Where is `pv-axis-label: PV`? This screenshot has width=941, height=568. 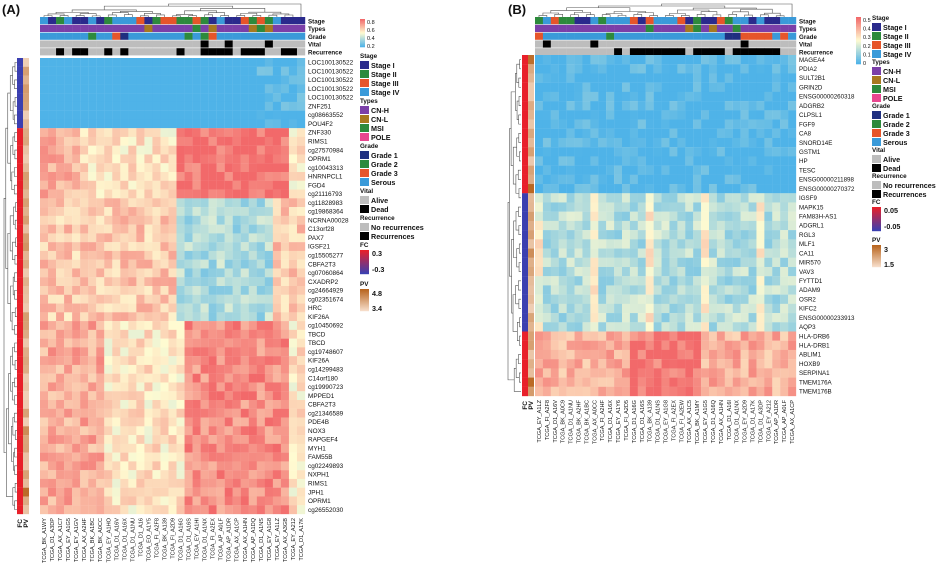
pv-axis-label: PV is located at coordinates (531, 404).